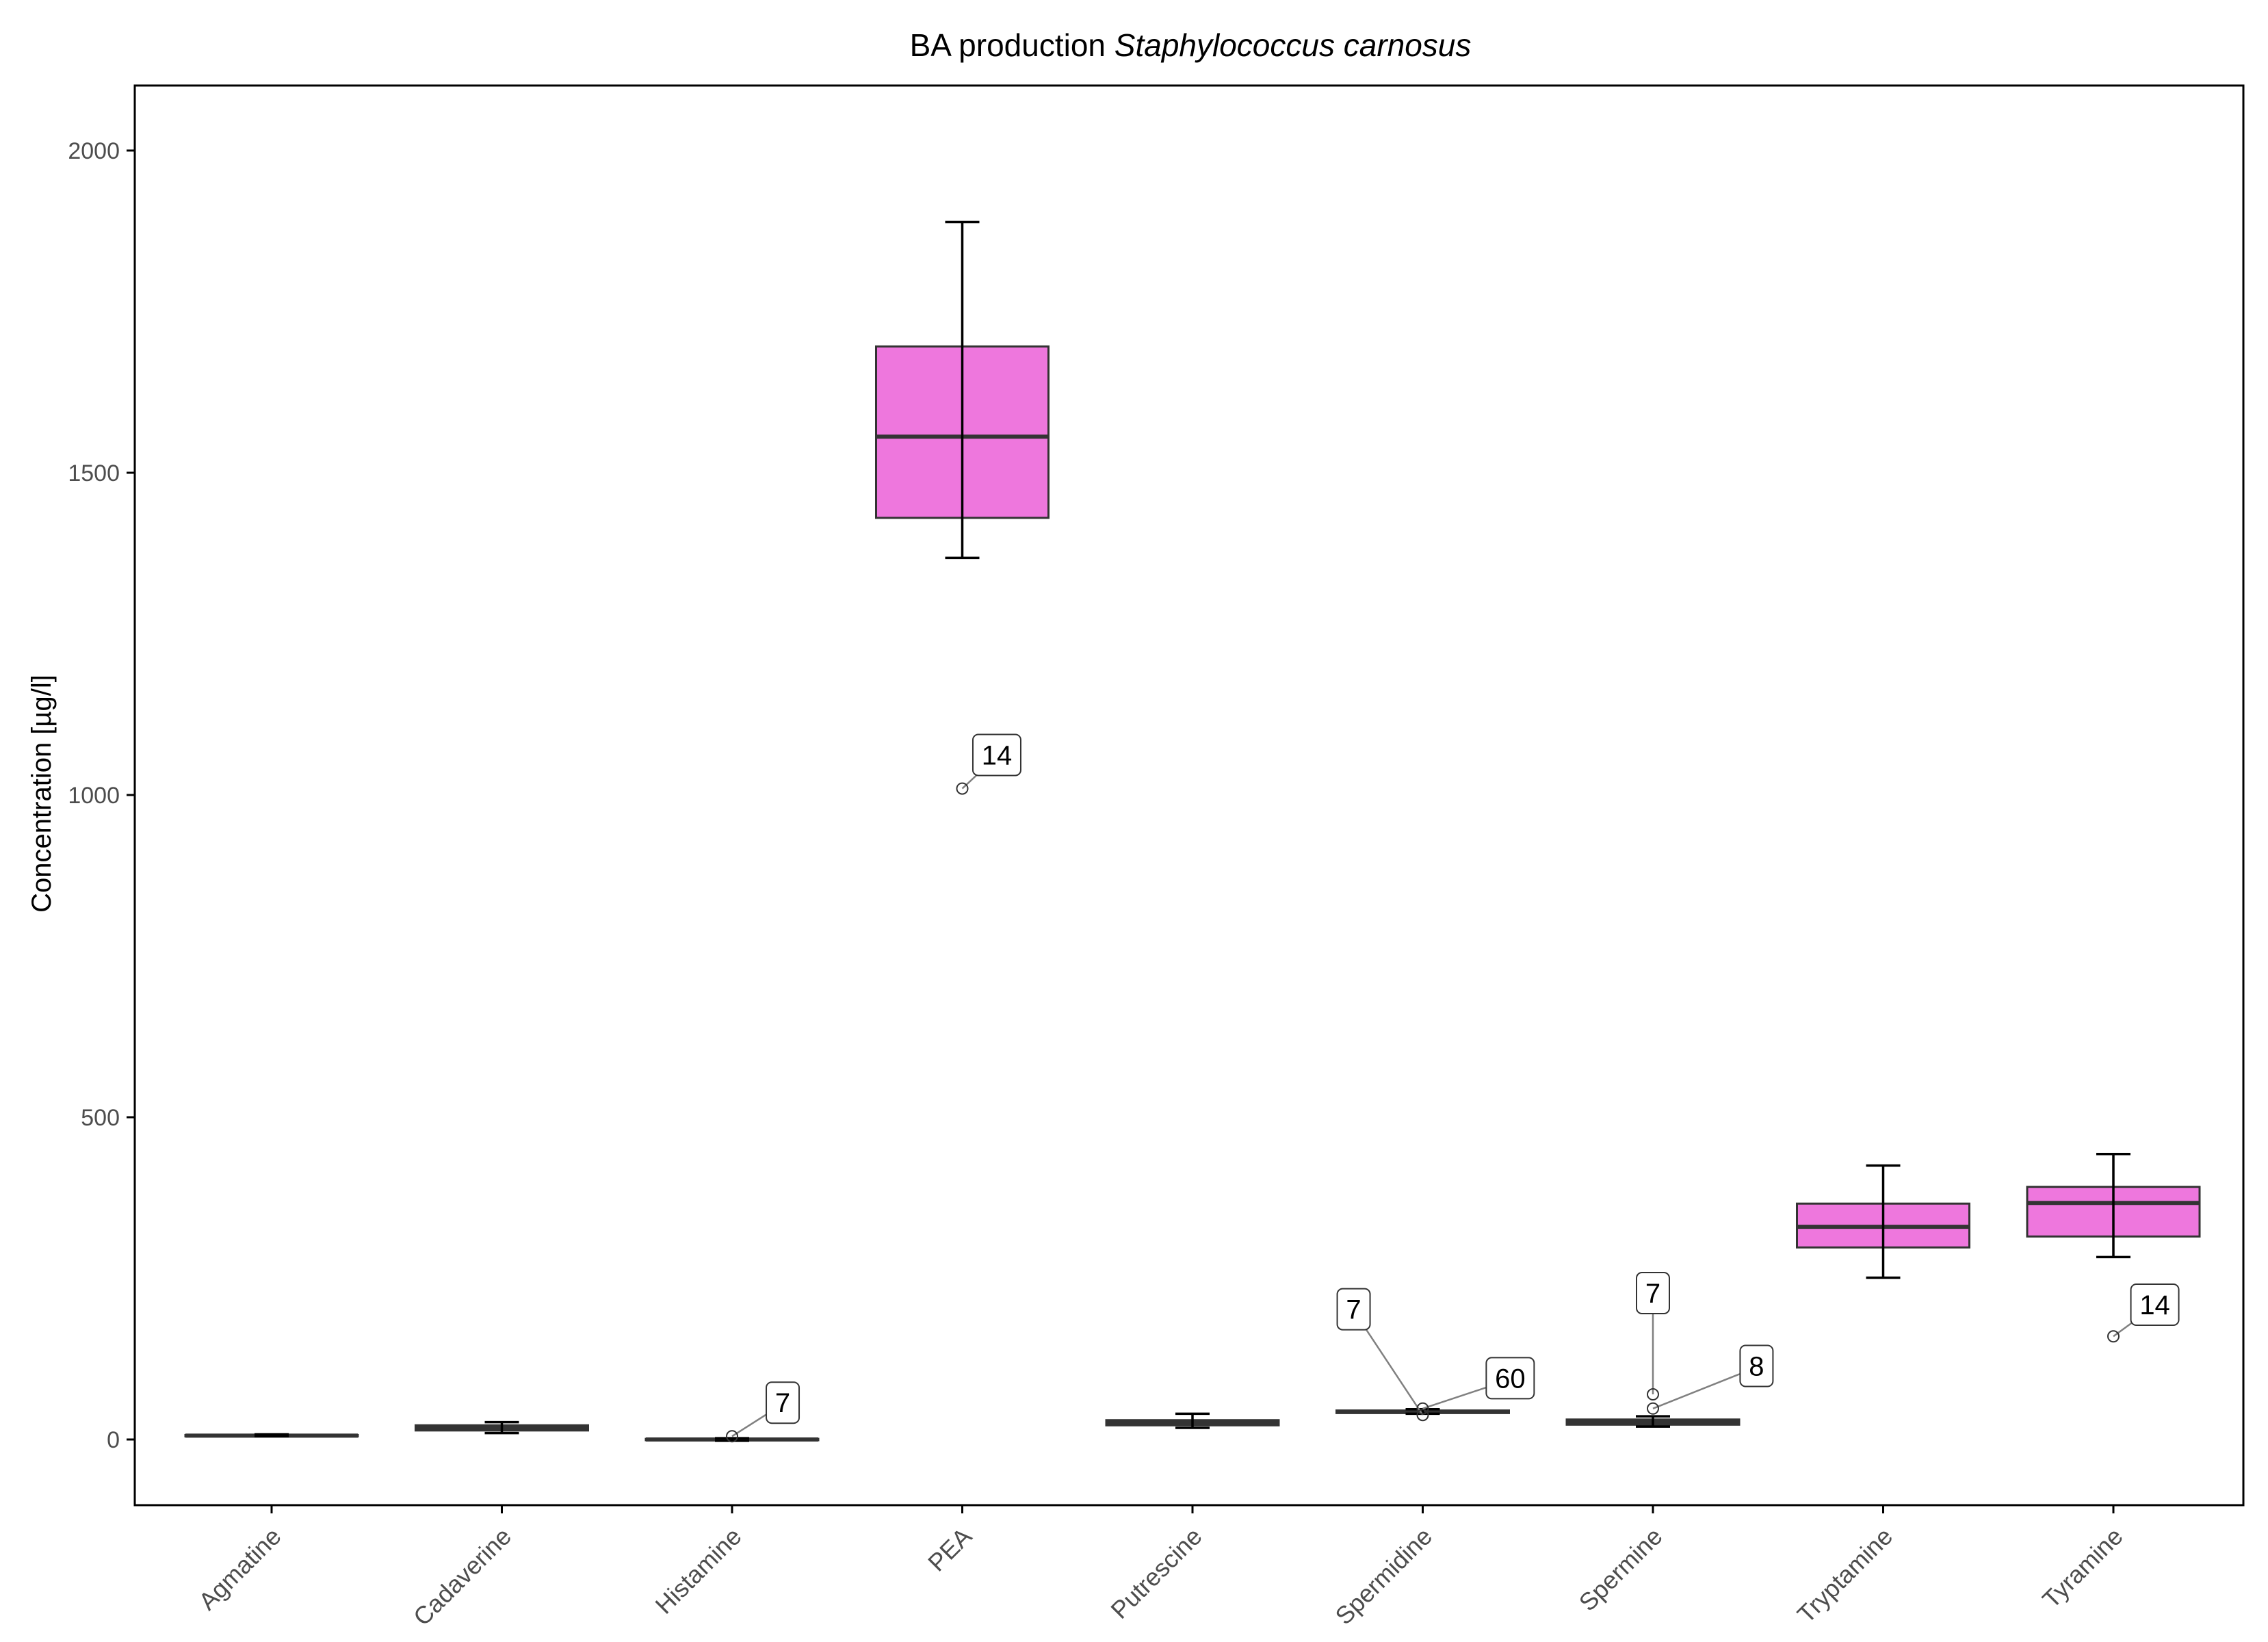  Describe the element at coordinates (1012, 45) in the screenshot. I see `chart-title-prefix: BA production` at that location.